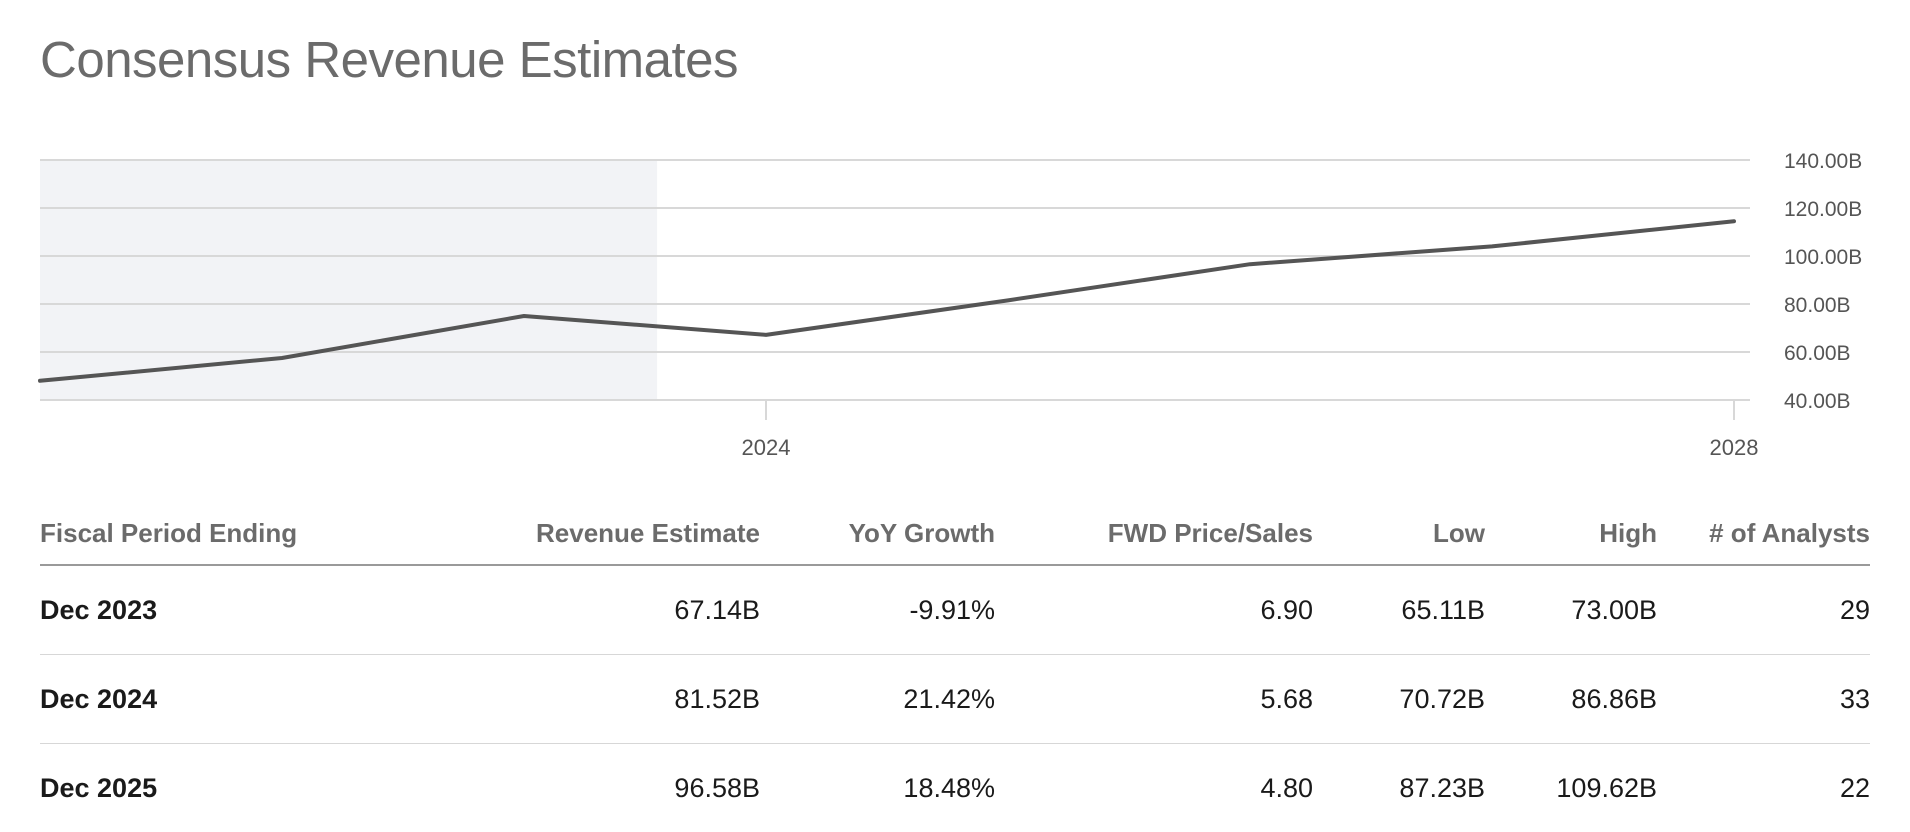 The width and height of the screenshot is (1910, 832). I want to click on header-low: Low, so click(1399, 533).